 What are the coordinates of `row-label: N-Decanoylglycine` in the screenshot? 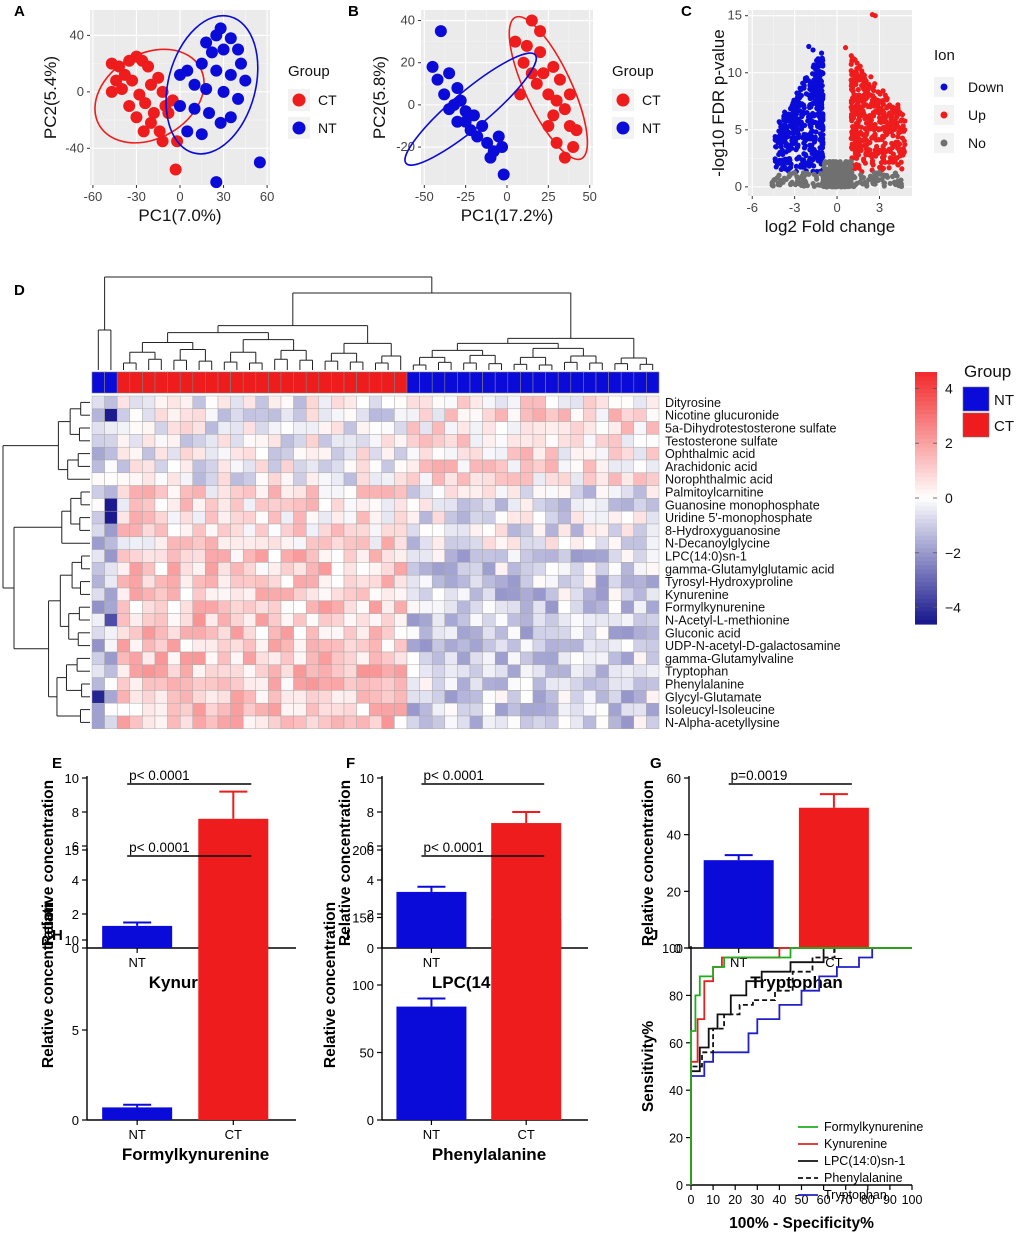 It's located at (717, 544).